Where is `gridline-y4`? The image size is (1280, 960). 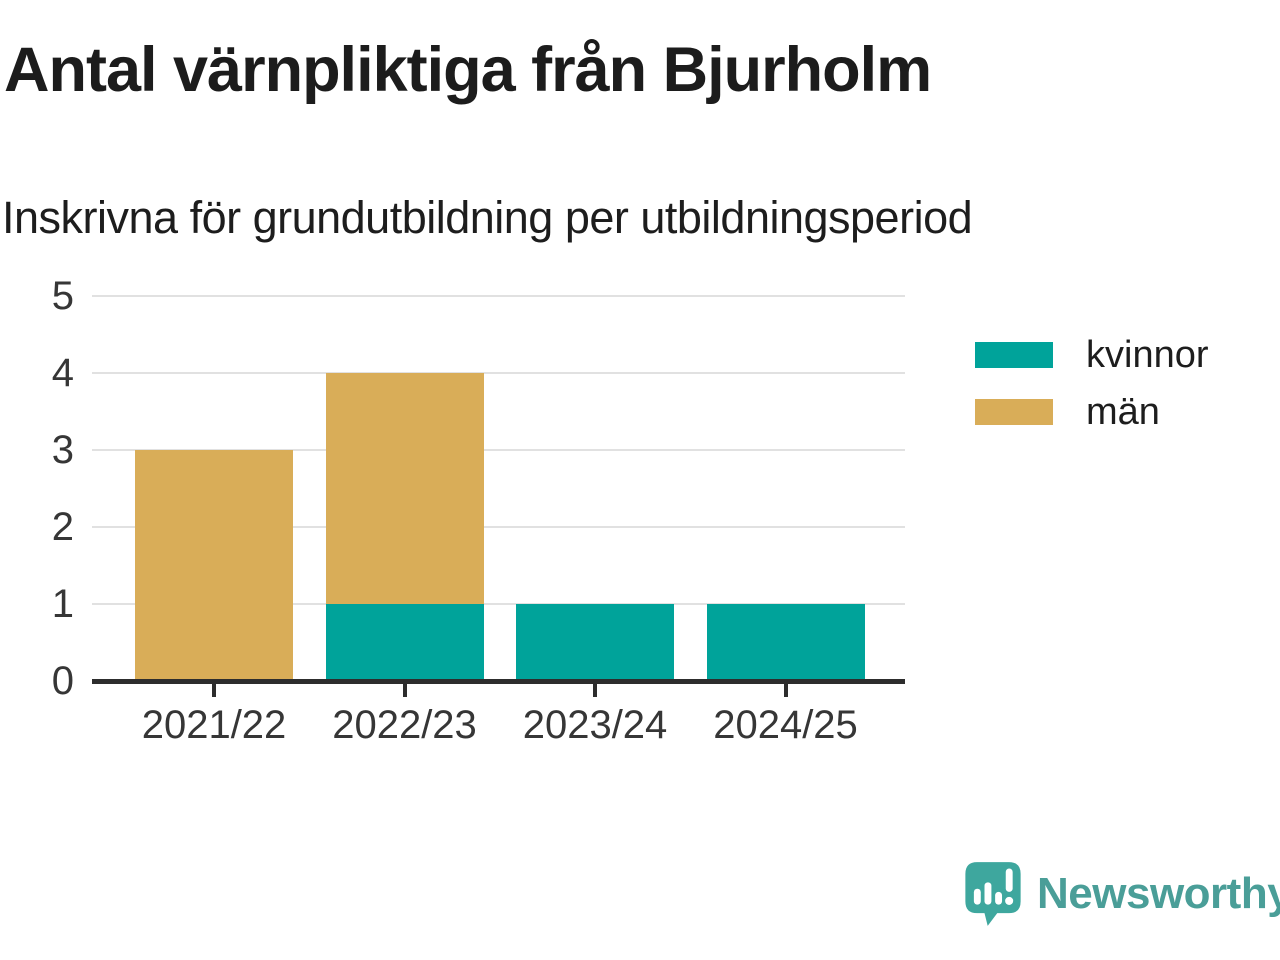
gridline-y4 is located at coordinates (498, 373).